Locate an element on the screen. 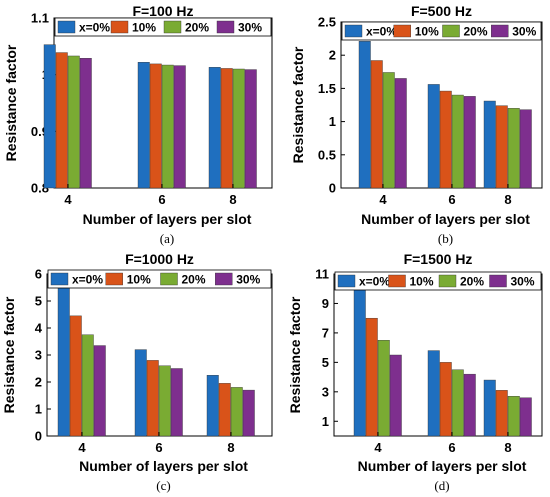  y-tick-label: 1.5 is located at coordinates (327, 88).